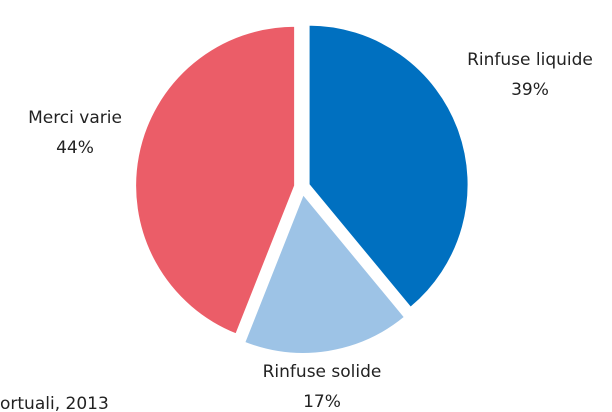  I want to click on slice-value-label: 44%, so click(75, 148).